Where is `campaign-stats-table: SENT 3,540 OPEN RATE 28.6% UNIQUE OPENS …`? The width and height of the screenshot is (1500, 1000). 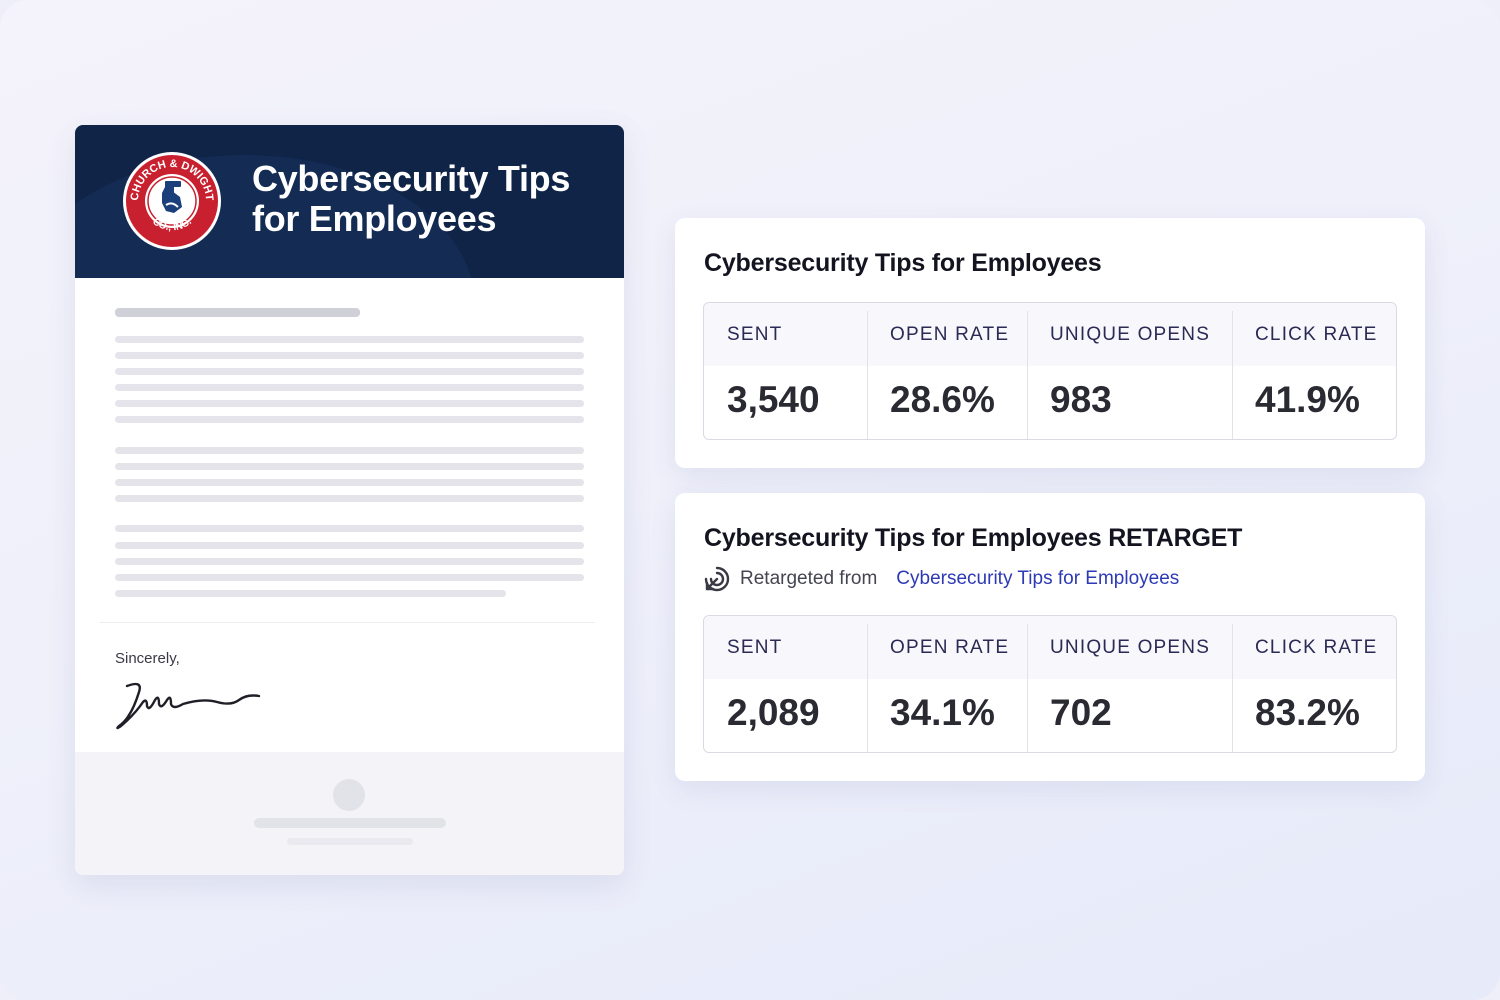 campaign-stats-table: SENT 3,540 OPEN RATE 28.6% UNIQUE OPENS … is located at coordinates (1050, 371).